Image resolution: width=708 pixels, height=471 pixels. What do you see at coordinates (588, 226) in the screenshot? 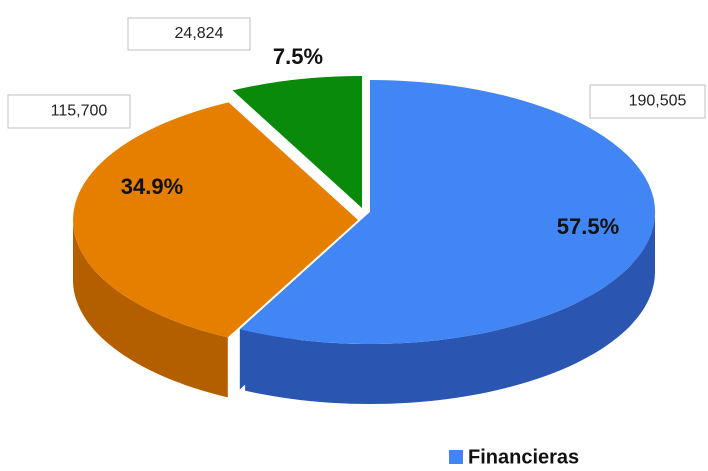
I see `percent-label: 57.5%` at bounding box center [588, 226].